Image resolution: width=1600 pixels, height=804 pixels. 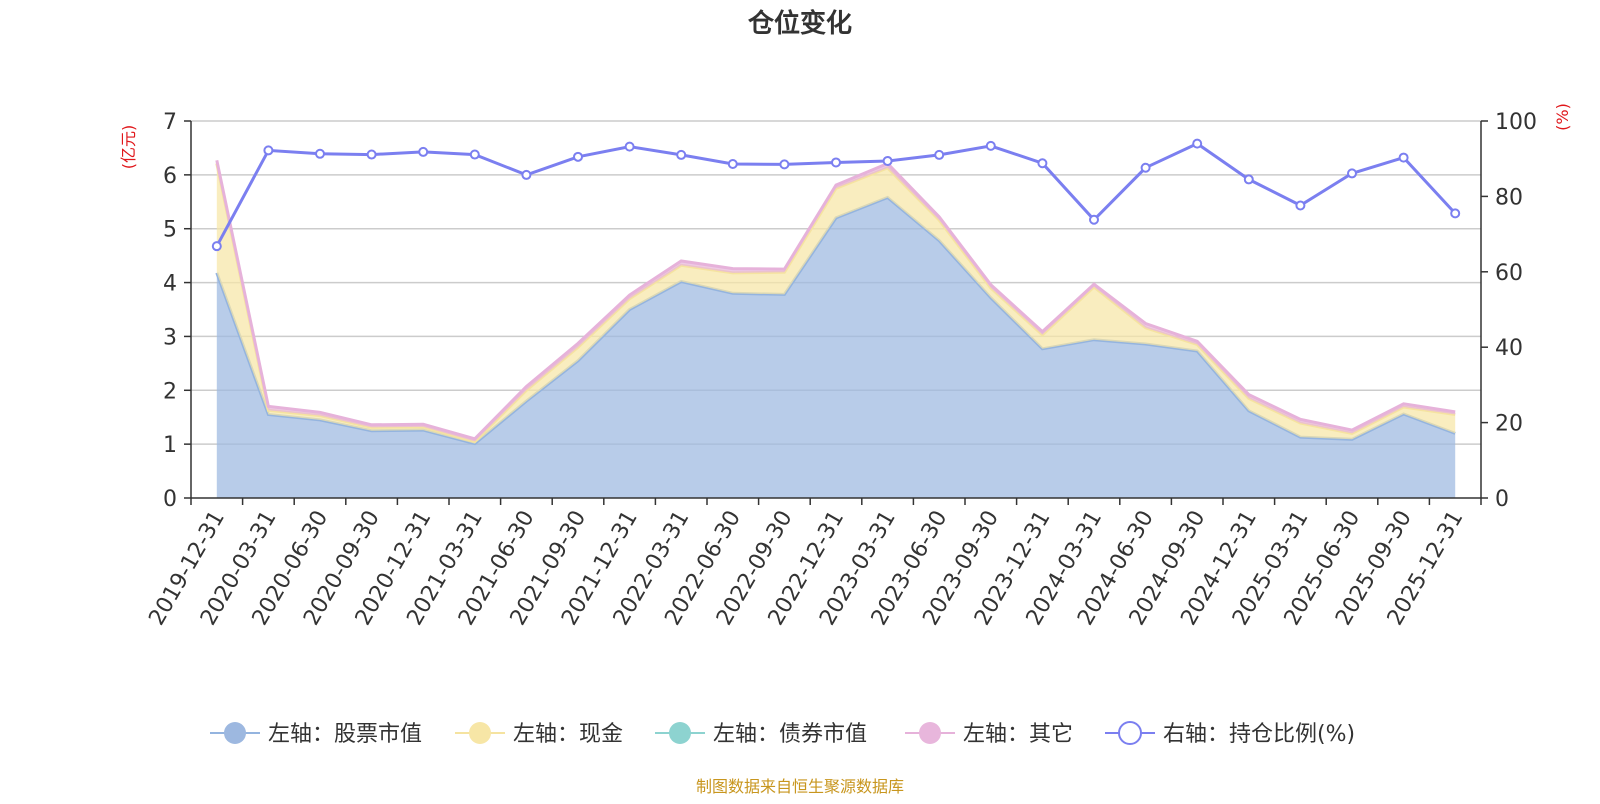 What do you see at coordinates (799, 23) in the screenshot?
I see `chart-title: 仓位变化` at bounding box center [799, 23].